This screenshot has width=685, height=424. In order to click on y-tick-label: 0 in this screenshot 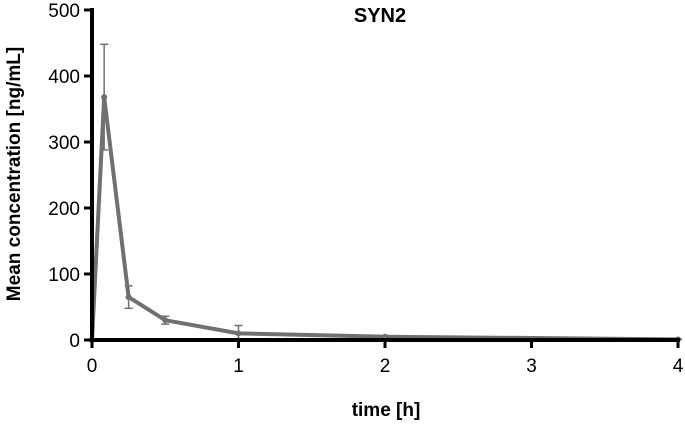, I will do `click(74, 341)`.